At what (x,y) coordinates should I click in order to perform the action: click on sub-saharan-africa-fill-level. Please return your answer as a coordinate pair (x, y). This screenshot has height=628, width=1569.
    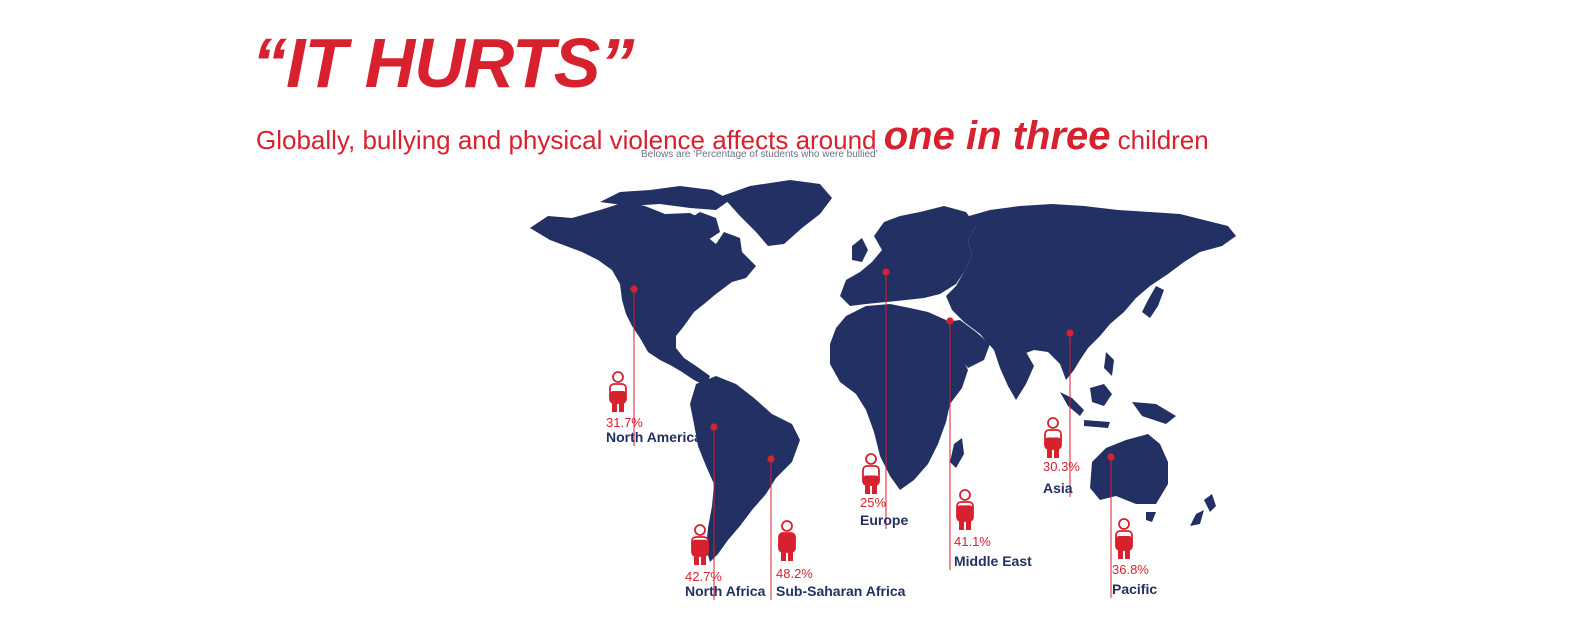
    Looking at the image, I should click on (787, 542).